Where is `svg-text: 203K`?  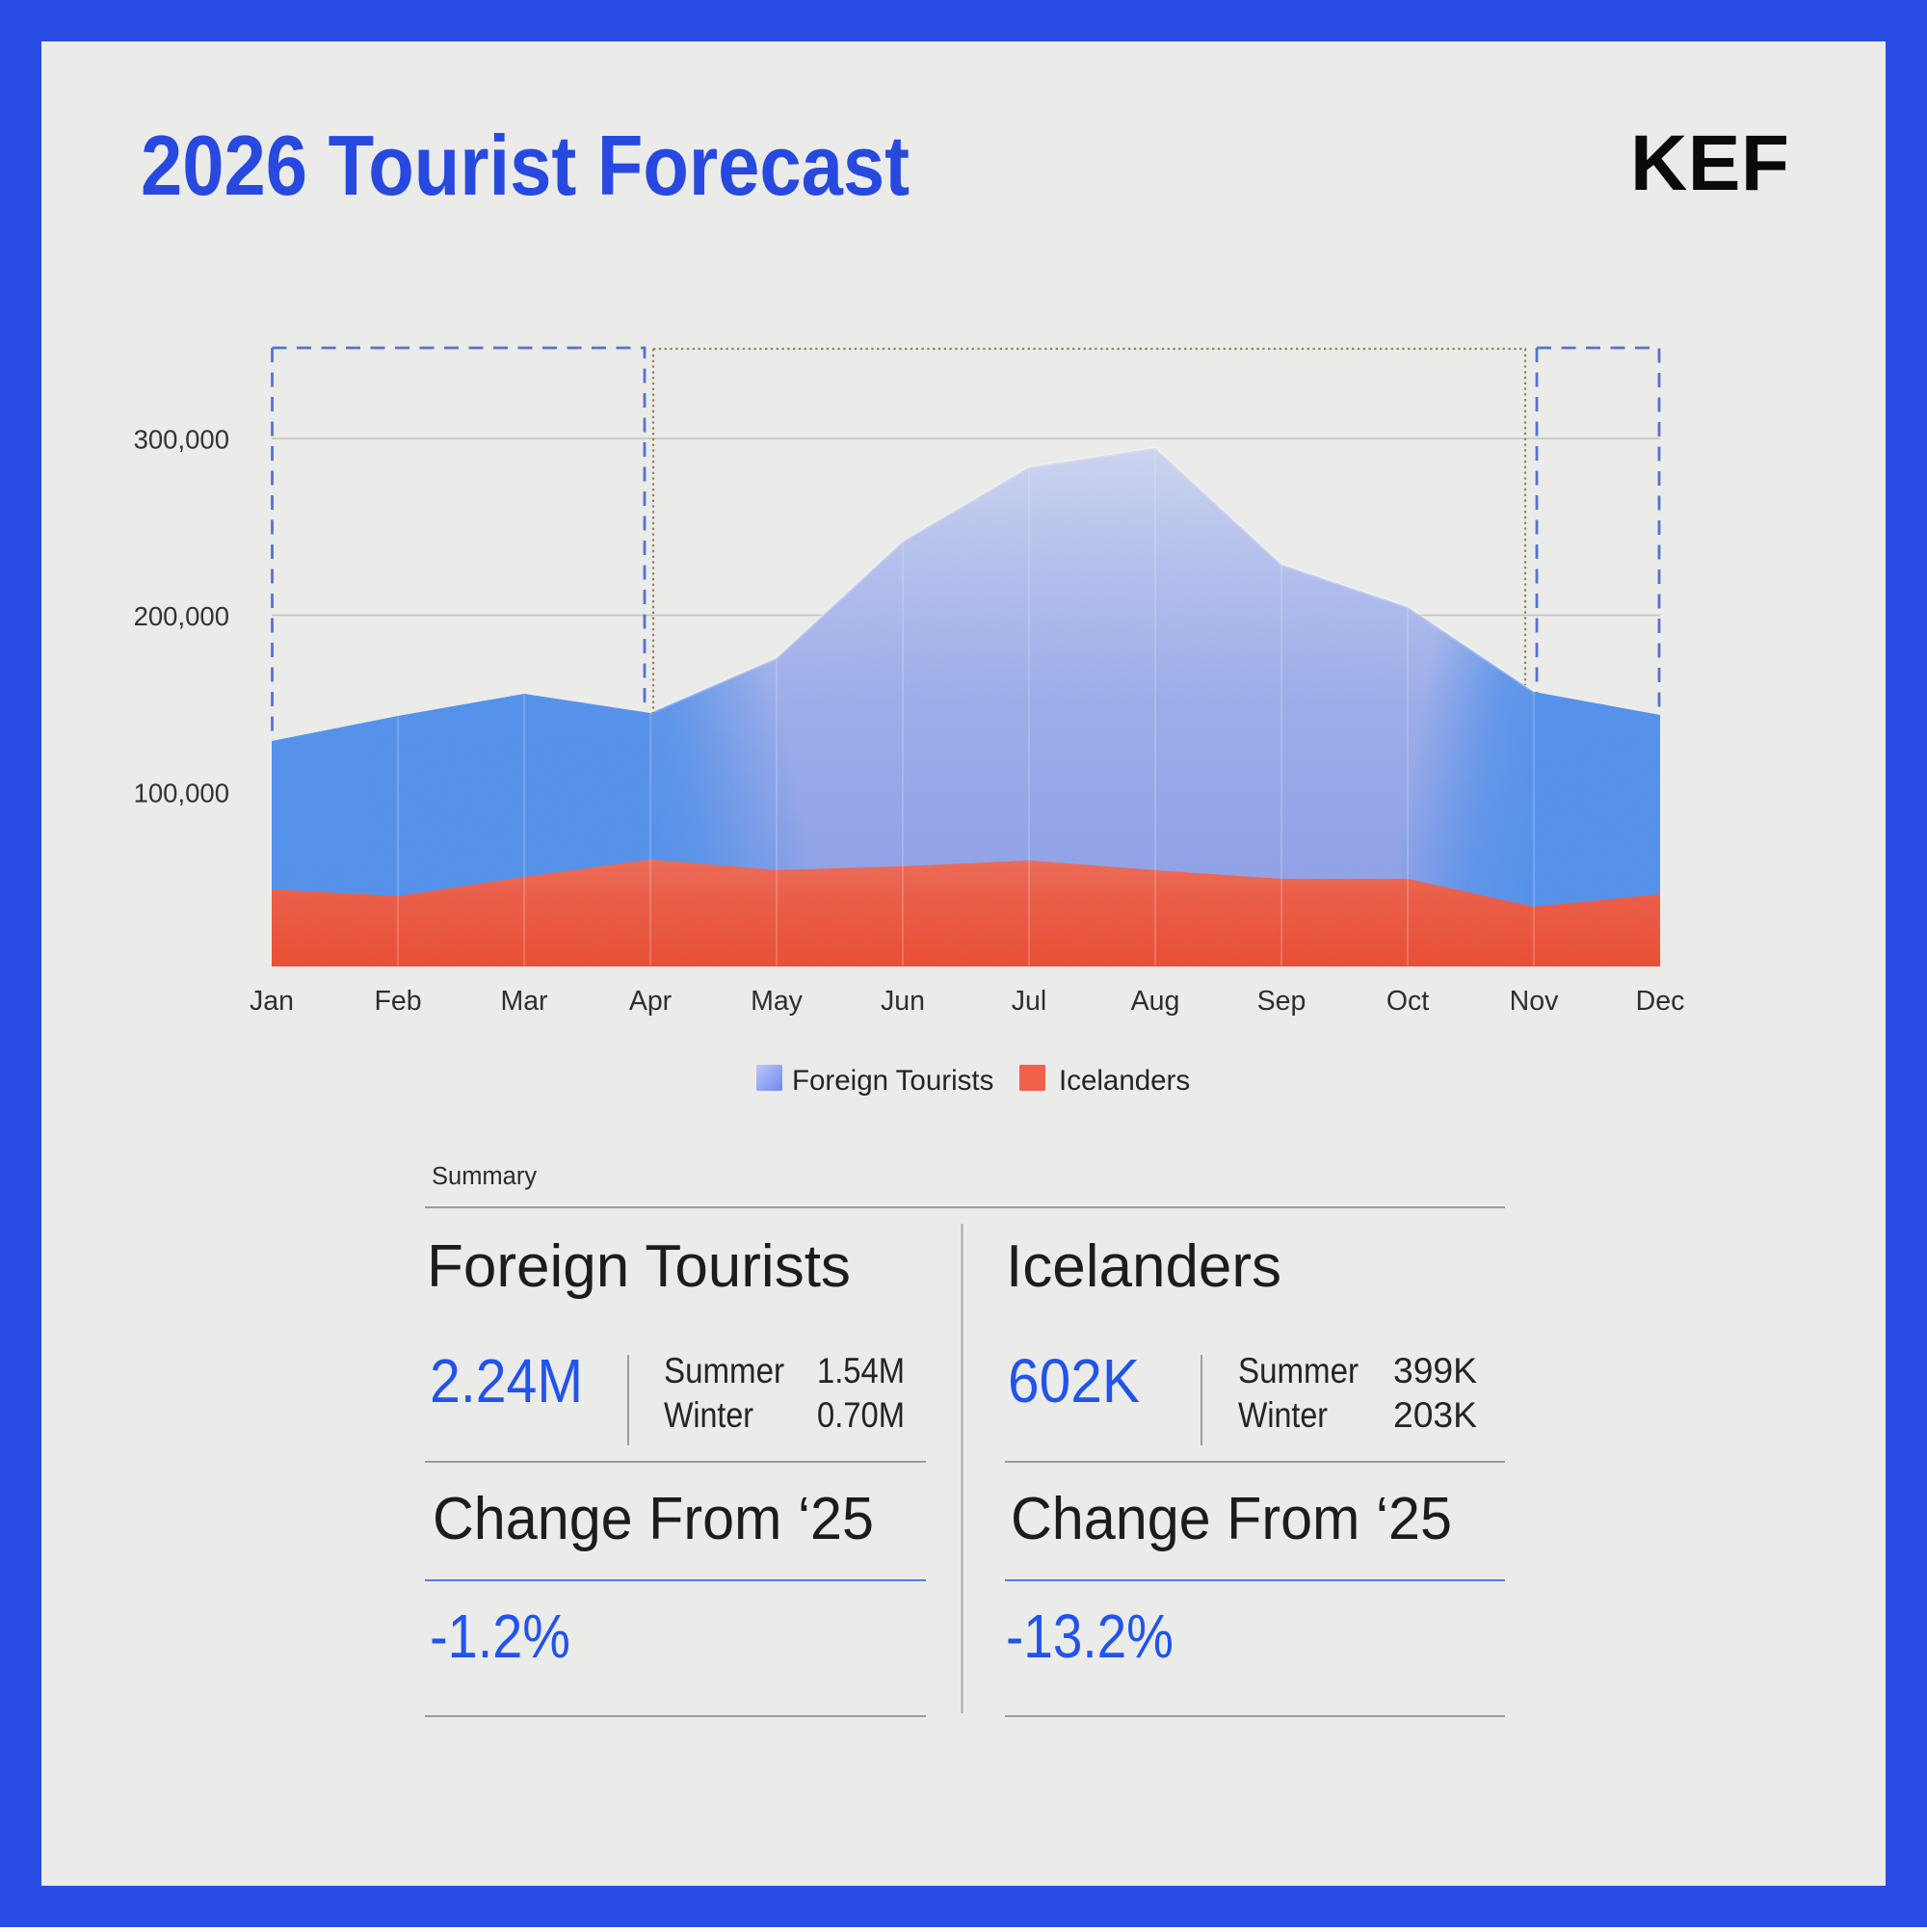
svg-text: 203K is located at coordinates (1435, 1415).